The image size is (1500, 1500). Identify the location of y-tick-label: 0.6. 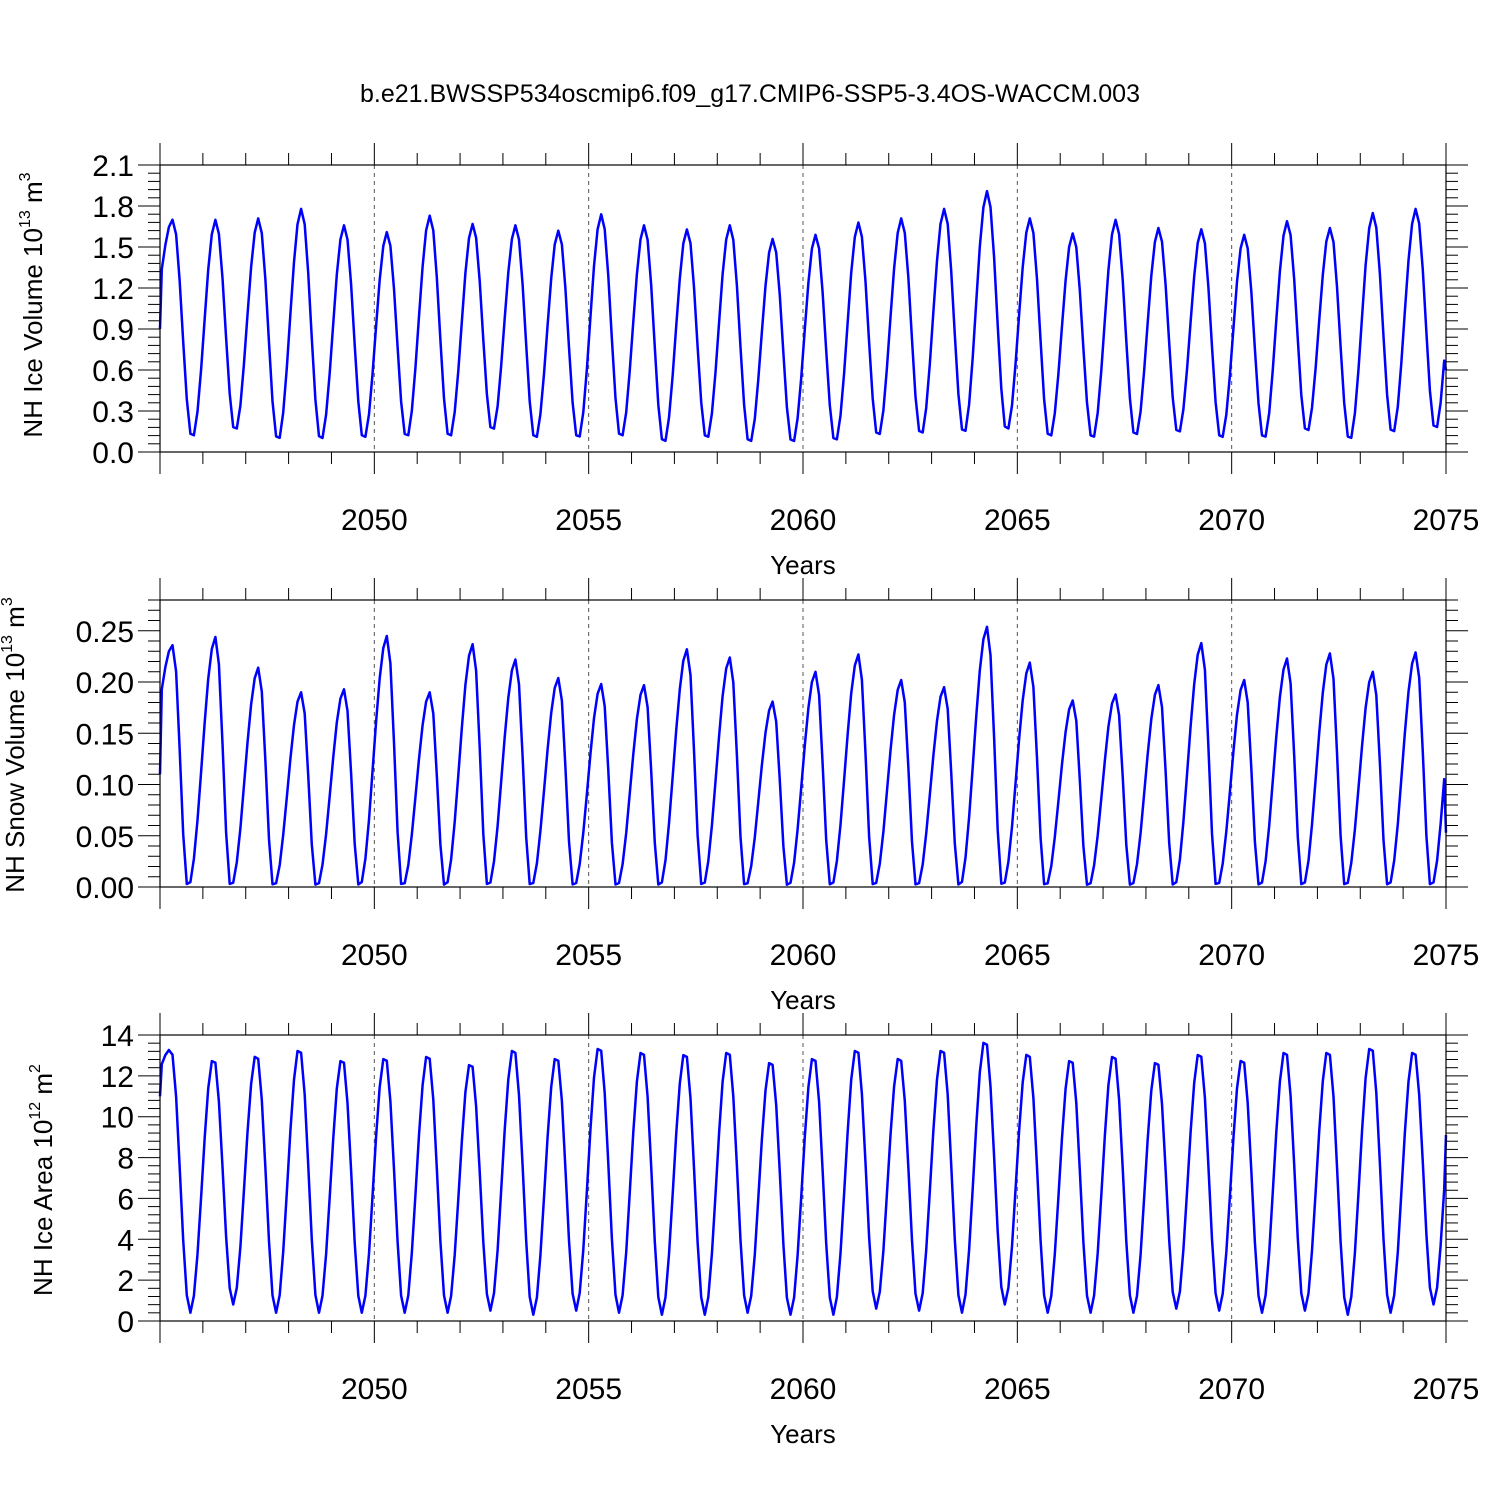
(113, 371).